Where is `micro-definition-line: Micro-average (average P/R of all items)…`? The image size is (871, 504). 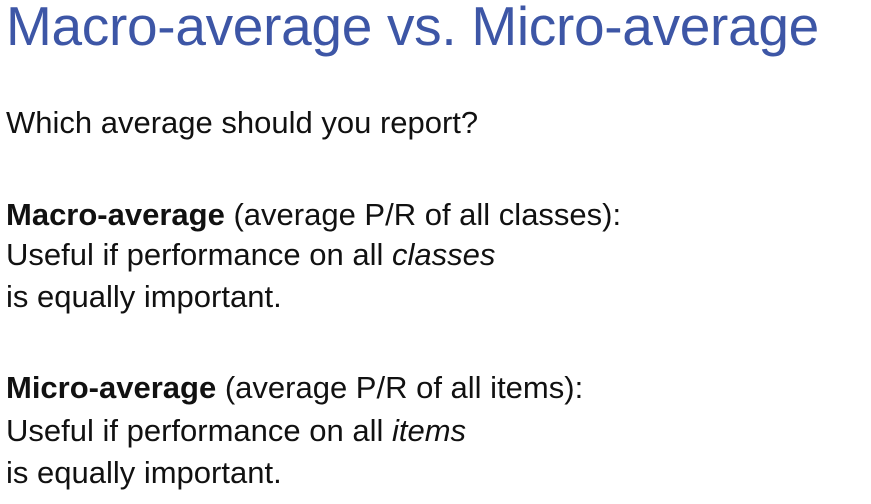
micro-definition-line: Micro-average (average P/R of all items)… is located at coordinates (294, 388).